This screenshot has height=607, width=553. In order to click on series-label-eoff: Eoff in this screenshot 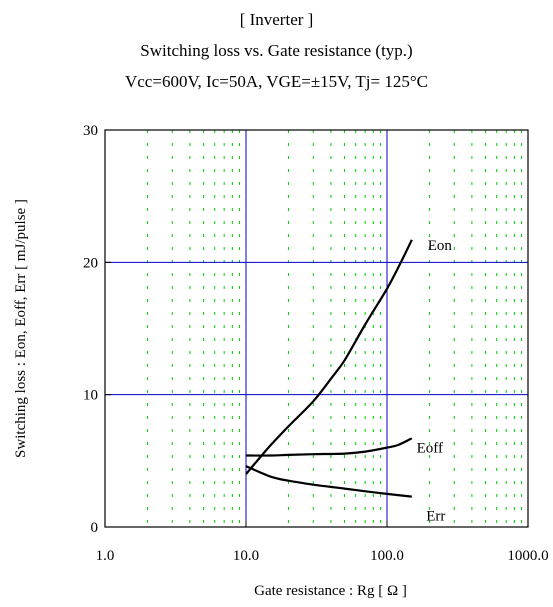, I will do `click(430, 448)`.